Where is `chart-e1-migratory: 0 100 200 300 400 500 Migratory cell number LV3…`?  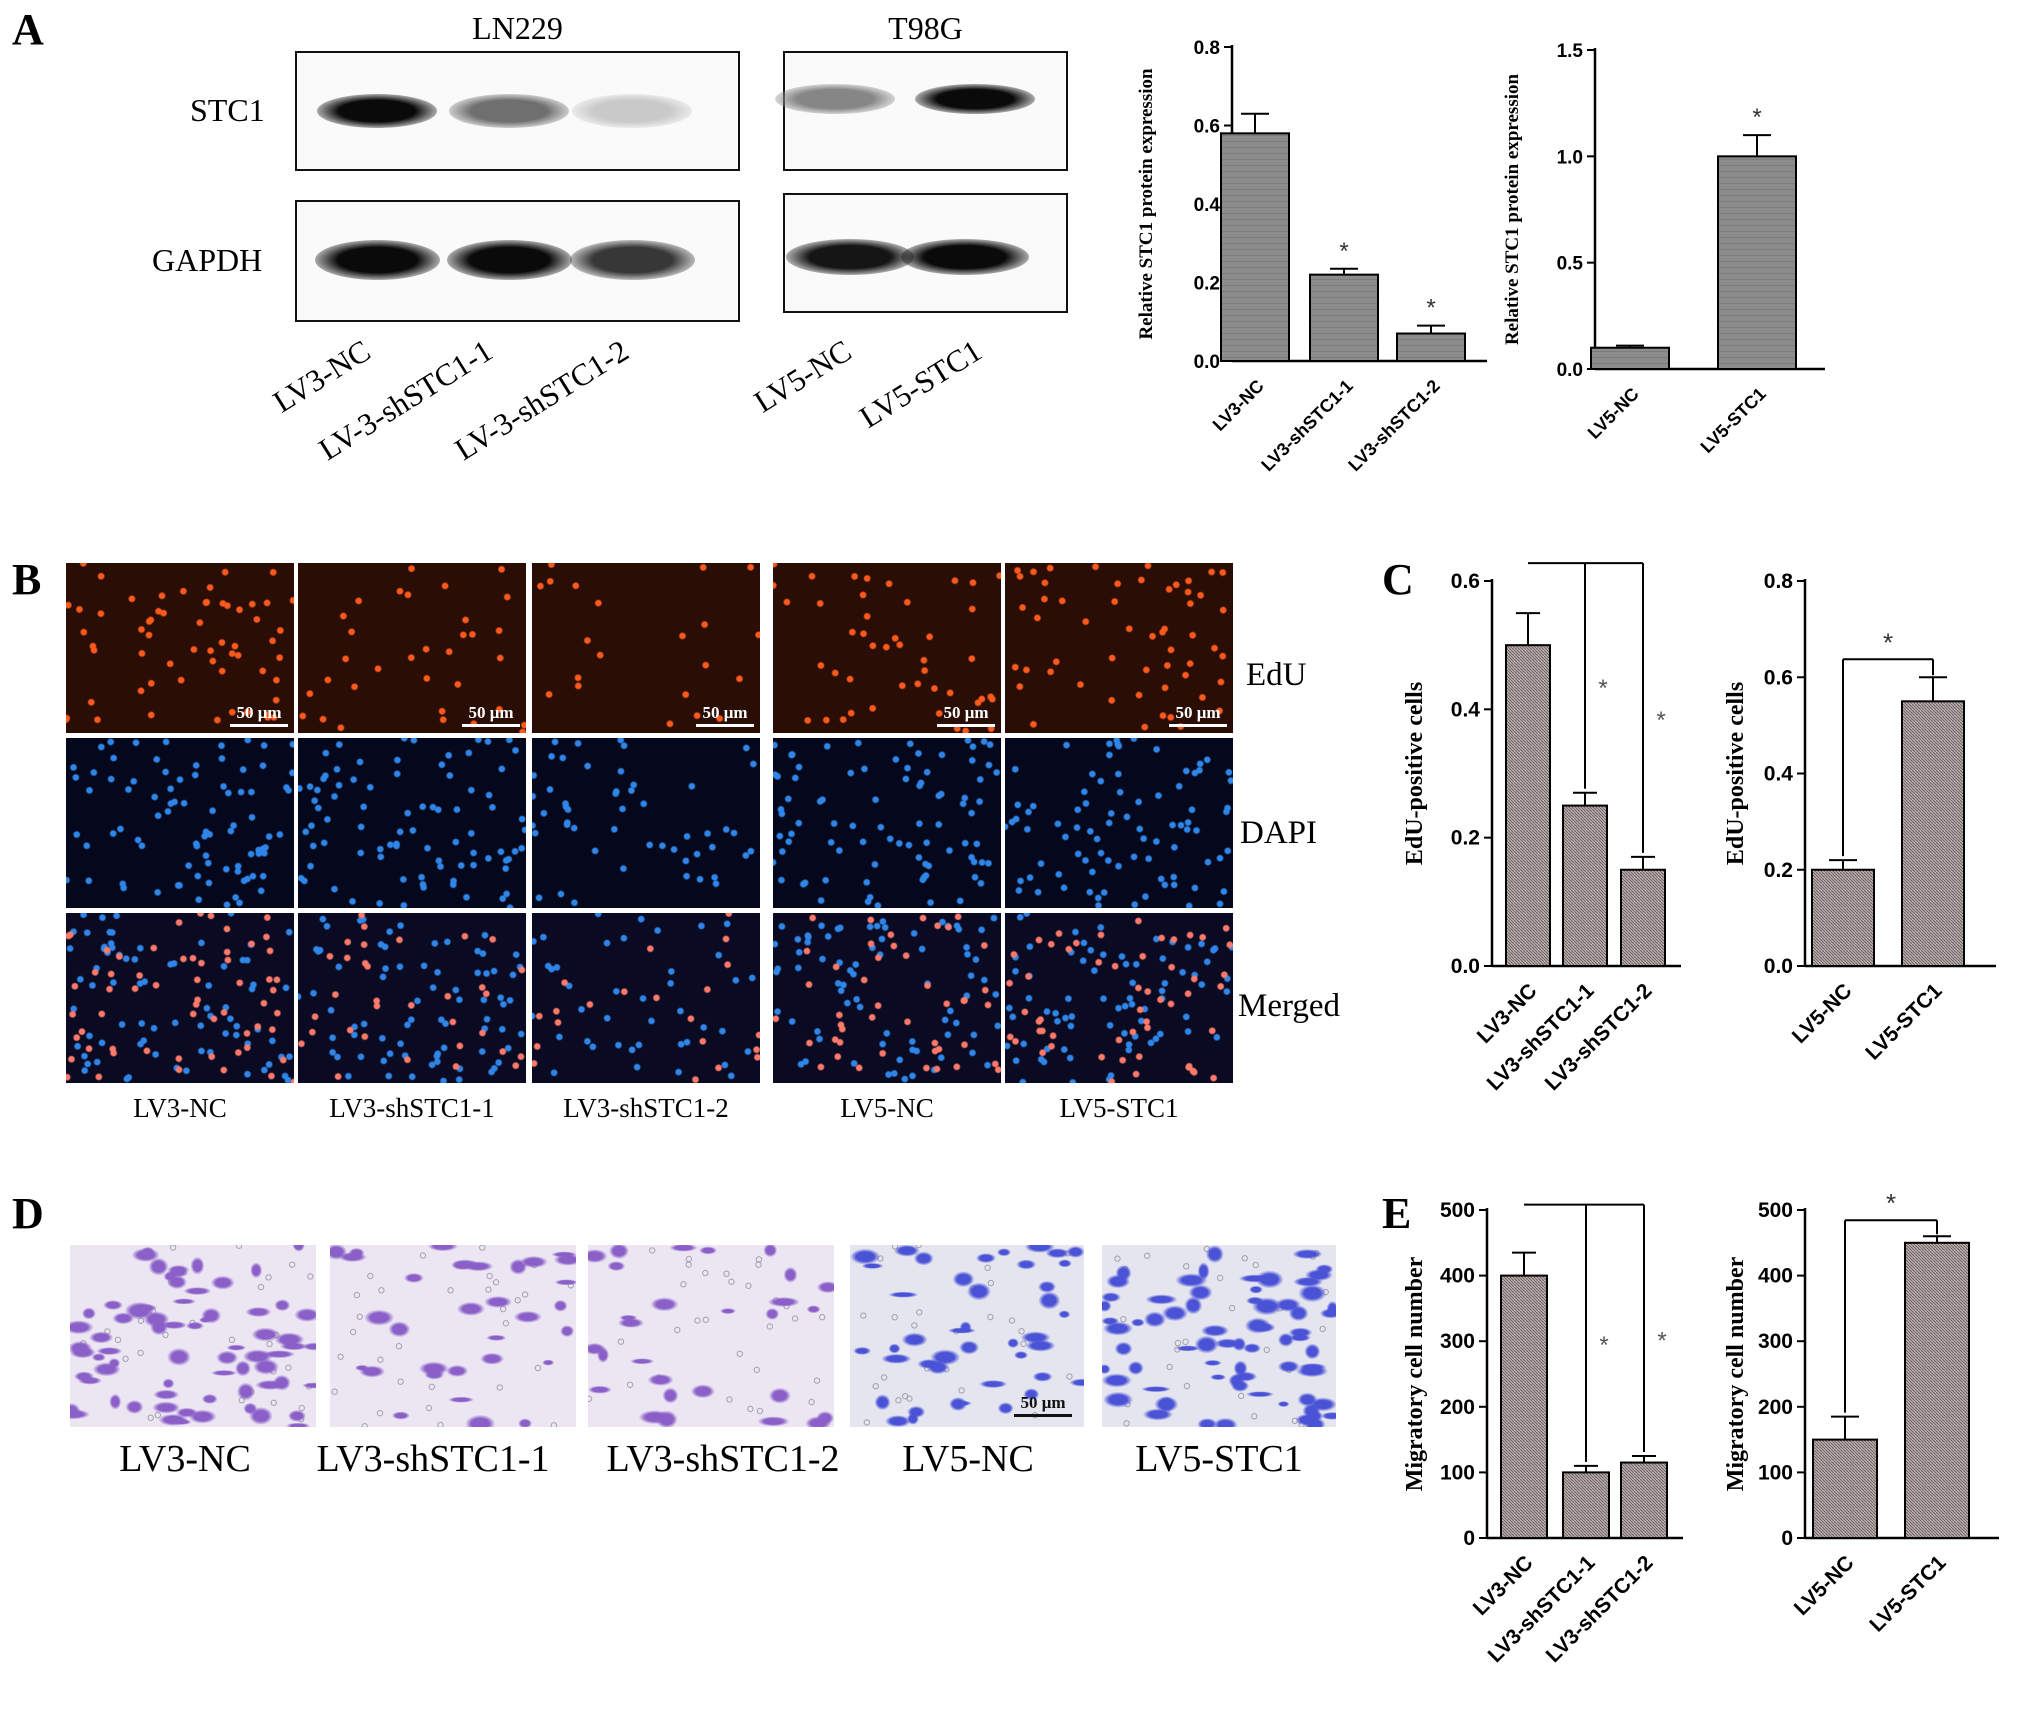 chart-e1-migratory: 0 100 200 300 400 500 Migratory cell number LV3… is located at coordinates (1542, 1433).